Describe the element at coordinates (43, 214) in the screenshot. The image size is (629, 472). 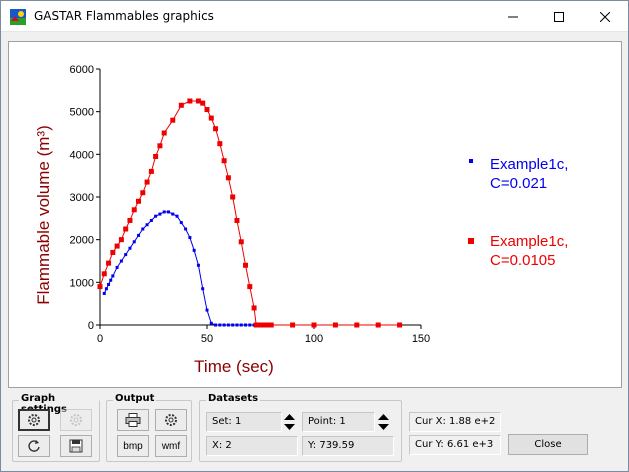
I see `y-axis-label: Flammable volume (m³)` at that location.